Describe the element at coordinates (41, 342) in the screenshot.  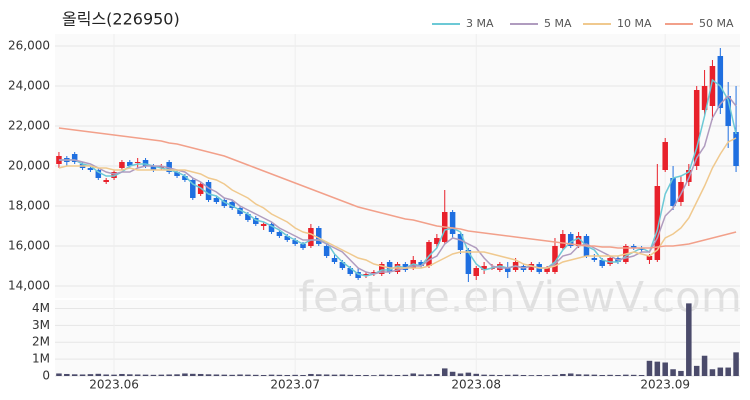
I see `y-tick-label: 2M` at that location.